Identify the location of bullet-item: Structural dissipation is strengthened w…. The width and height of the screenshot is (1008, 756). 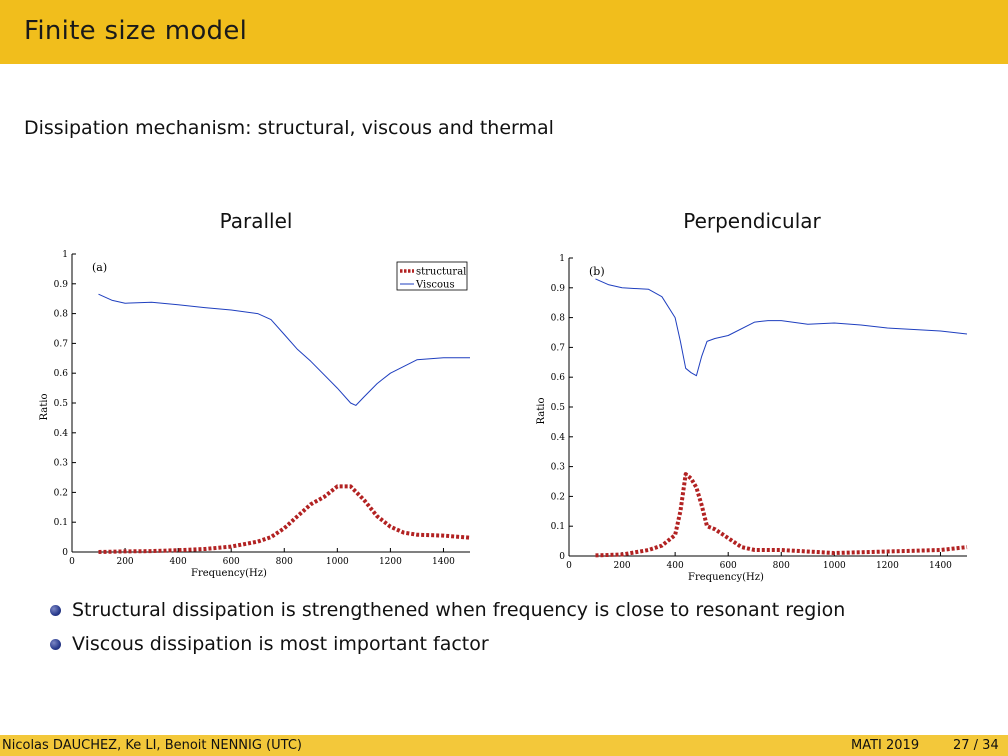
(498, 614).